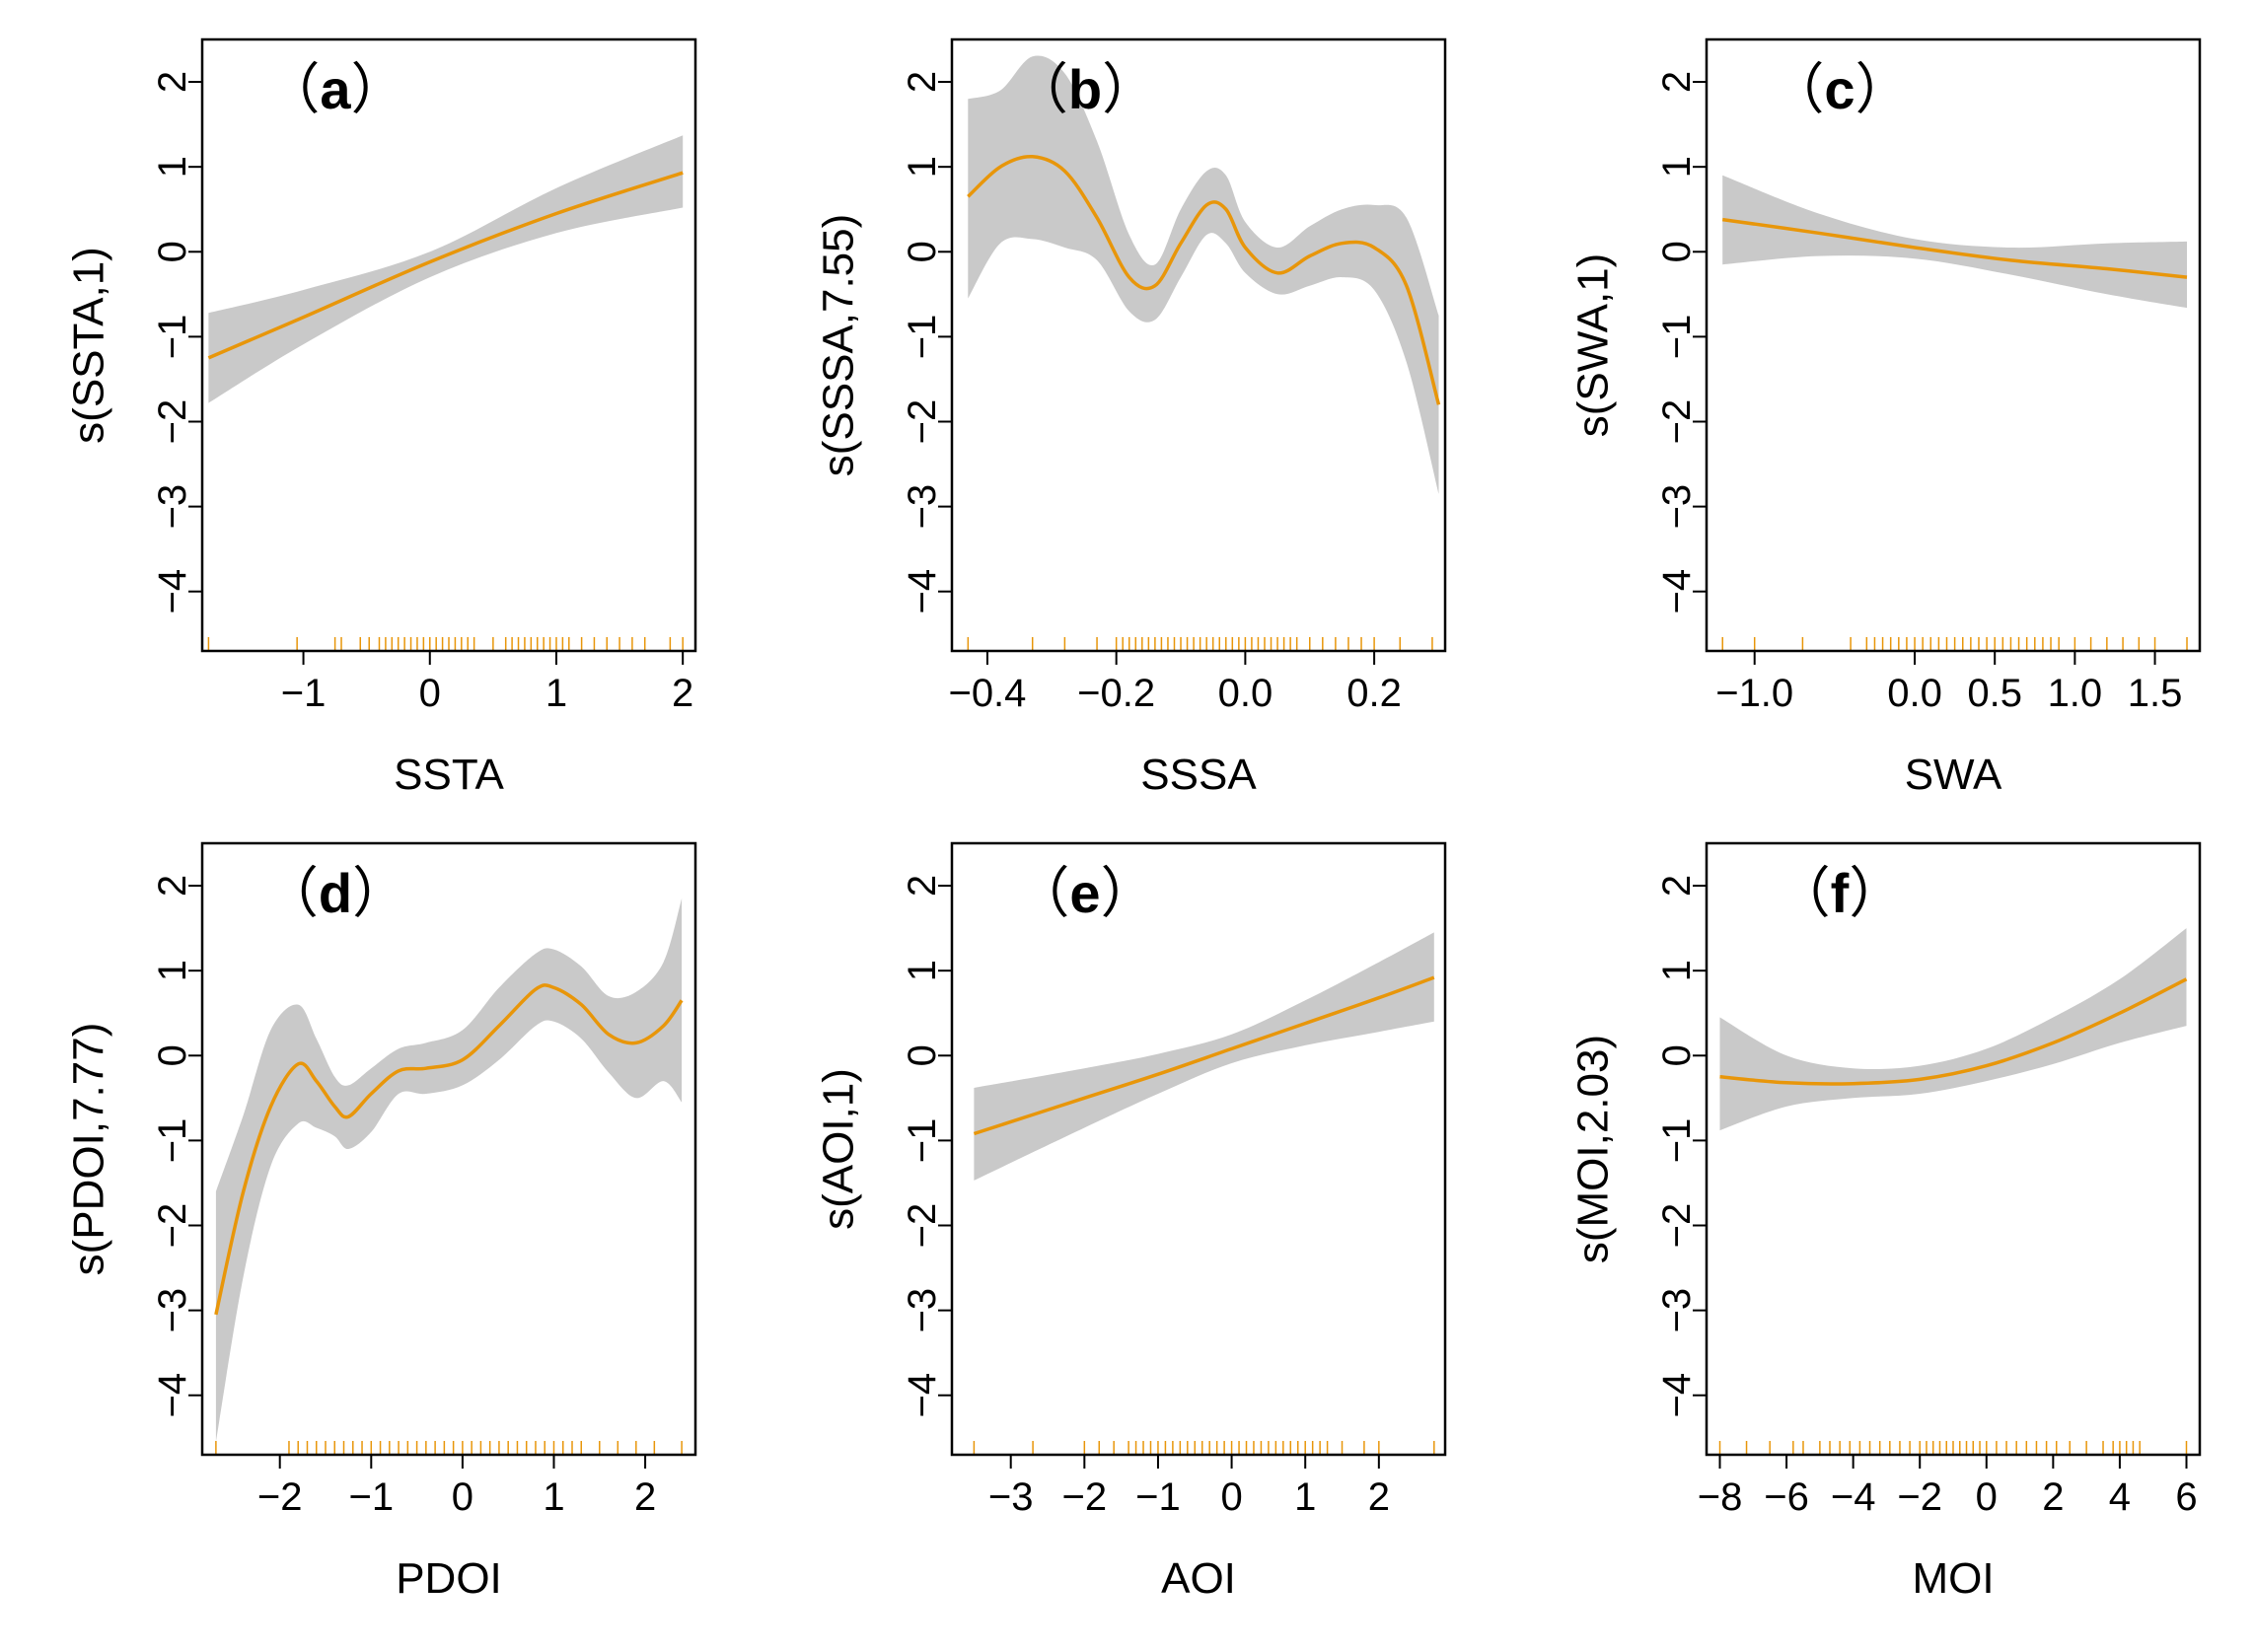 This screenshot has width=2255, height=1652. What do you see at coordinates (987, 694) in the screenshot?
I see `x-tick-label: −0.4` at bounding box center [987, 694].